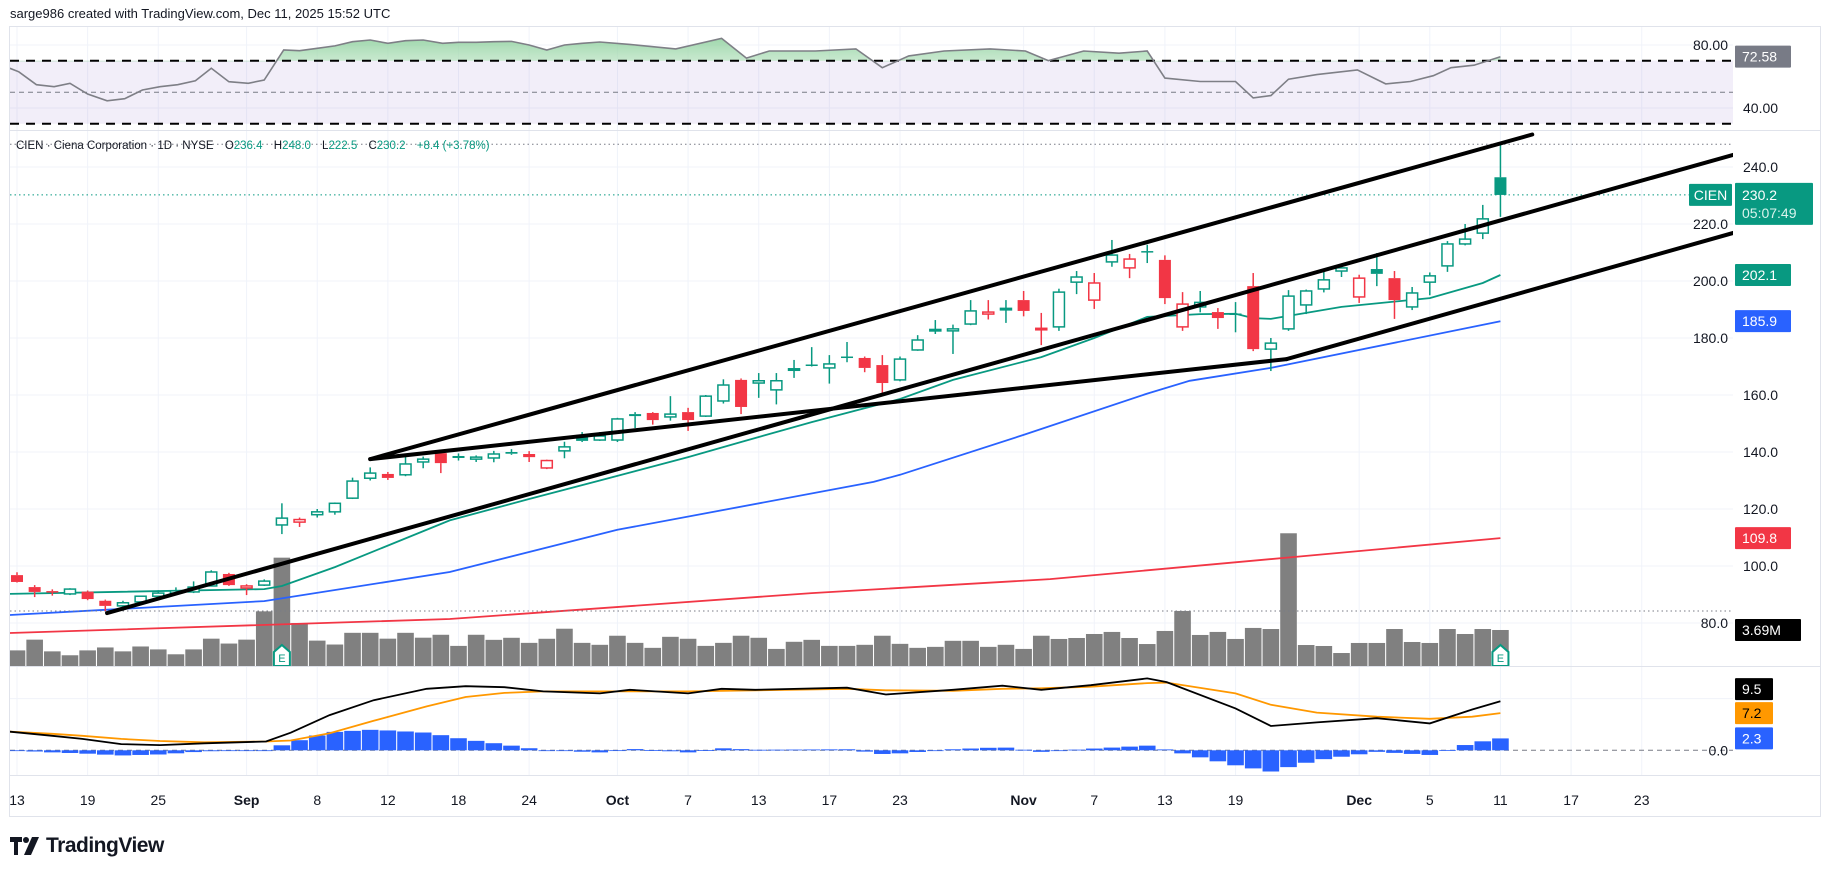 This screenshot has height=878, width=1827. I want to click on symbol-tag: CIEN, so click(1710, 194).